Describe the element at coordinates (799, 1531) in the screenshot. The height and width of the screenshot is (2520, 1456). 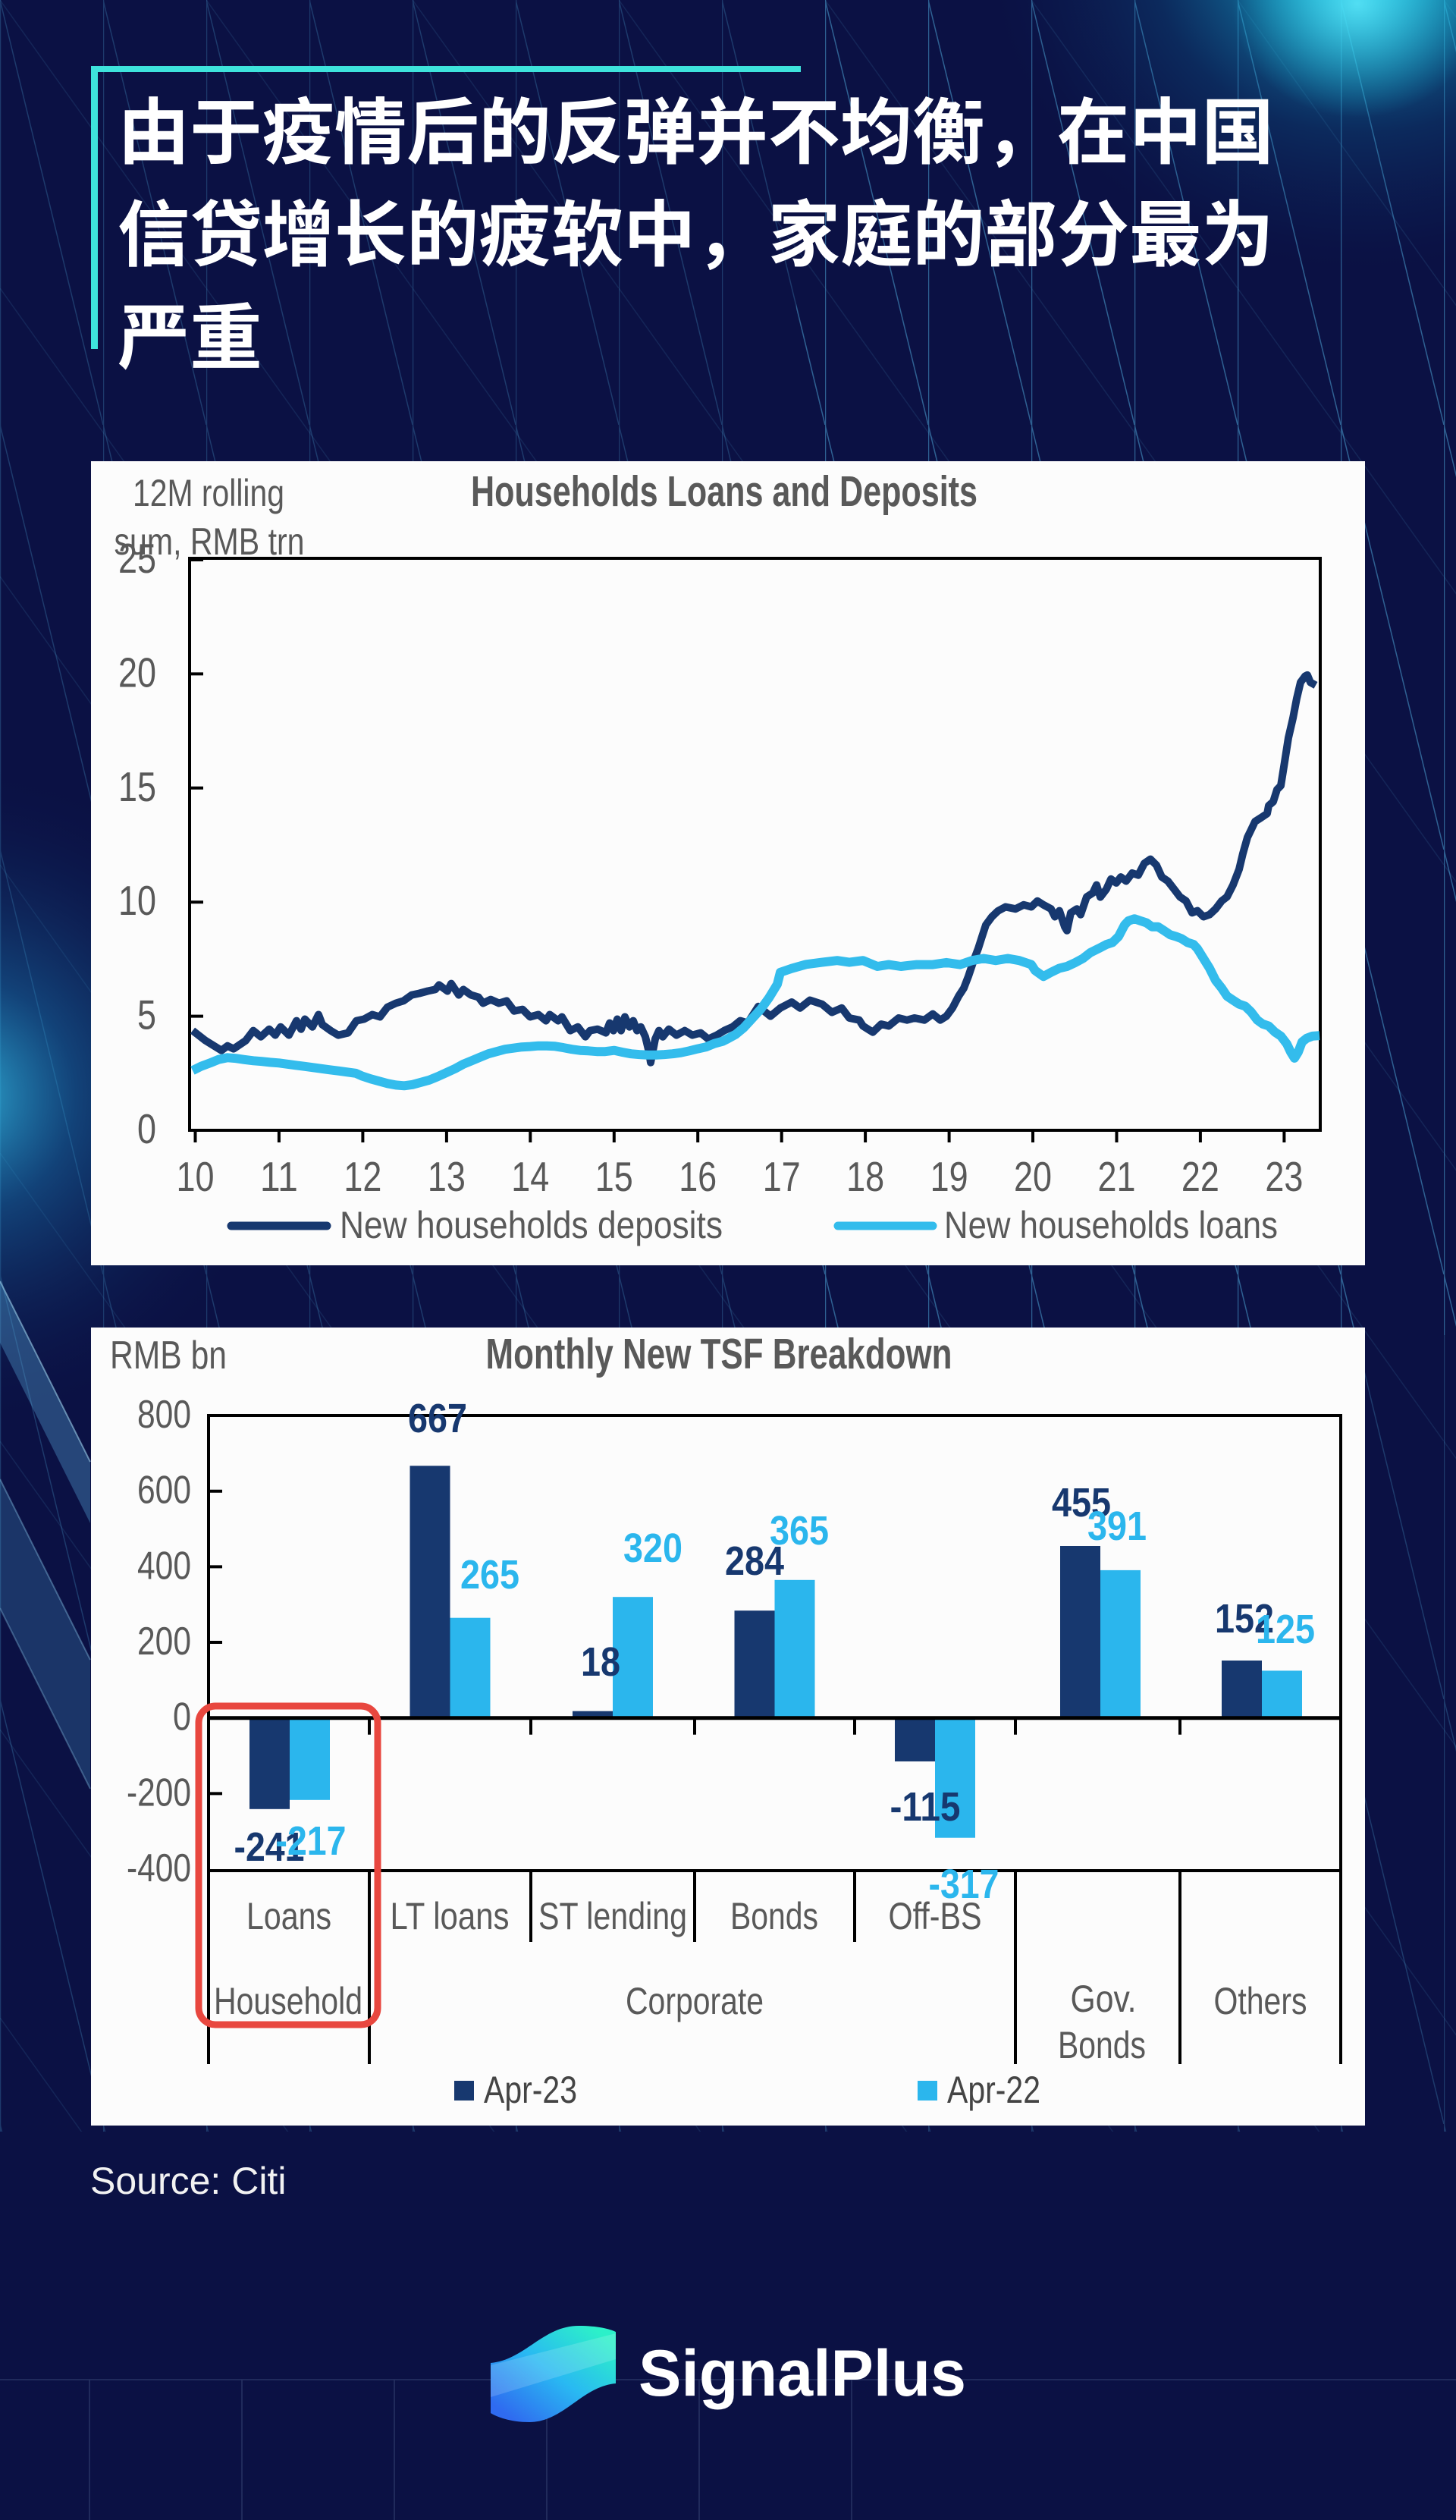
I see `svg-text: 365` at that location.